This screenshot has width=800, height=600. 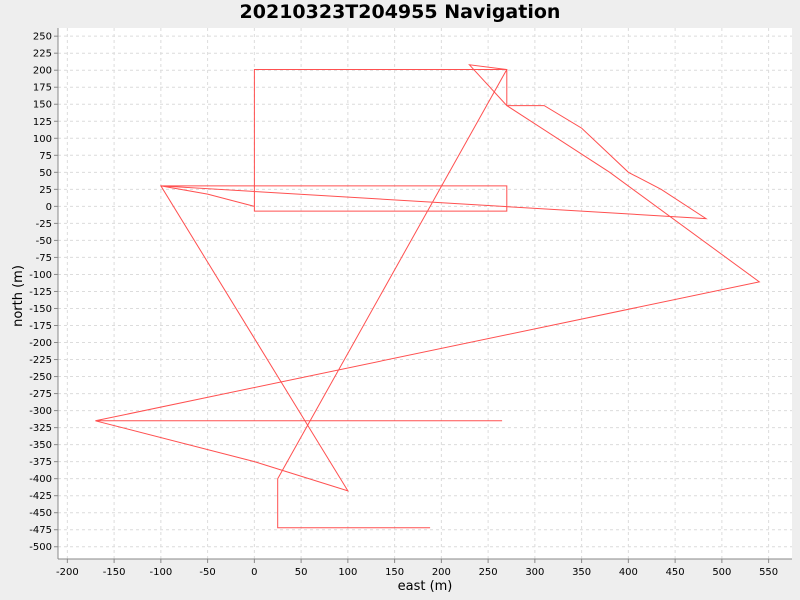 What do you see at coordinates (40, 360) in the screenshot?
I see `y-tick-label: -225` at bounding box center [40, 360].